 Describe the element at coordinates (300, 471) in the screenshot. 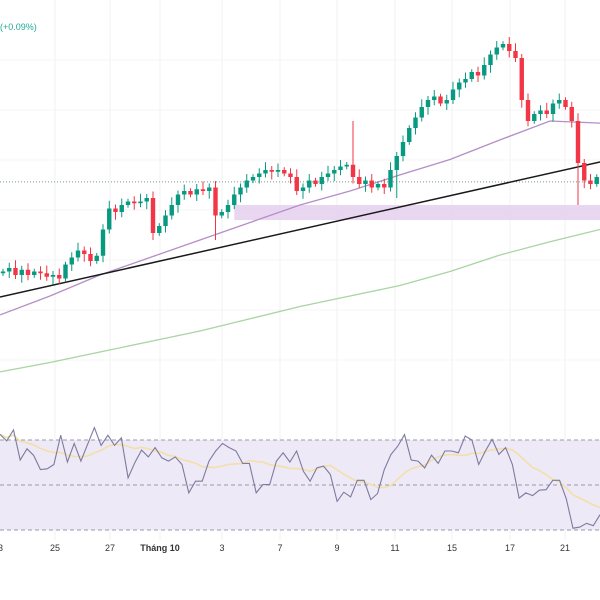

I see `rsi-ma-line` at that location.